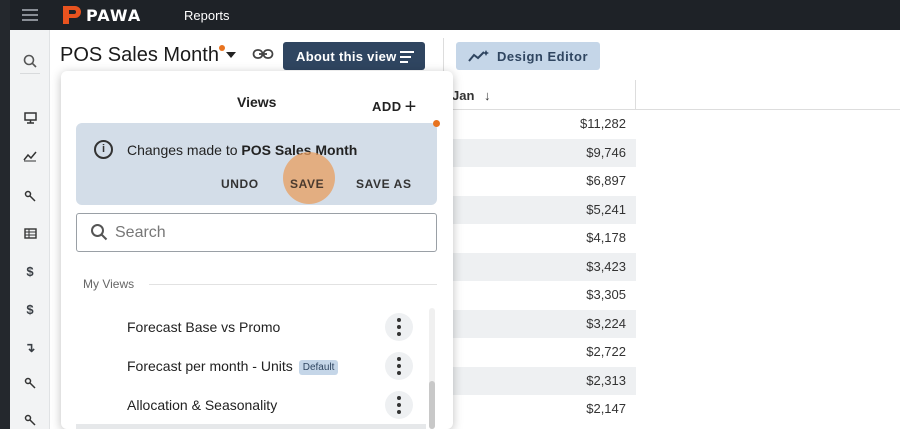 The height and width of the screenshot is (429, 900). What do you see at coordinates (543, 209) in the screenshot?
I see `table-cell: $5,241` at bounding box center [543, 209].